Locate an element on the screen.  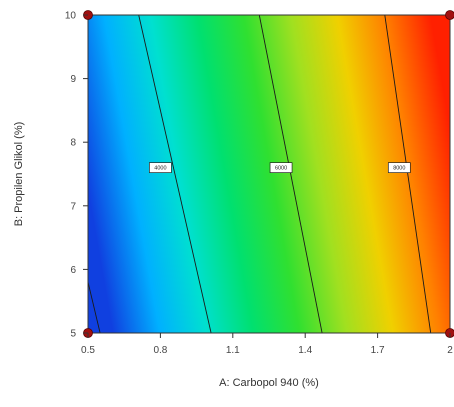
design-point is located at coordinates (449, 15).